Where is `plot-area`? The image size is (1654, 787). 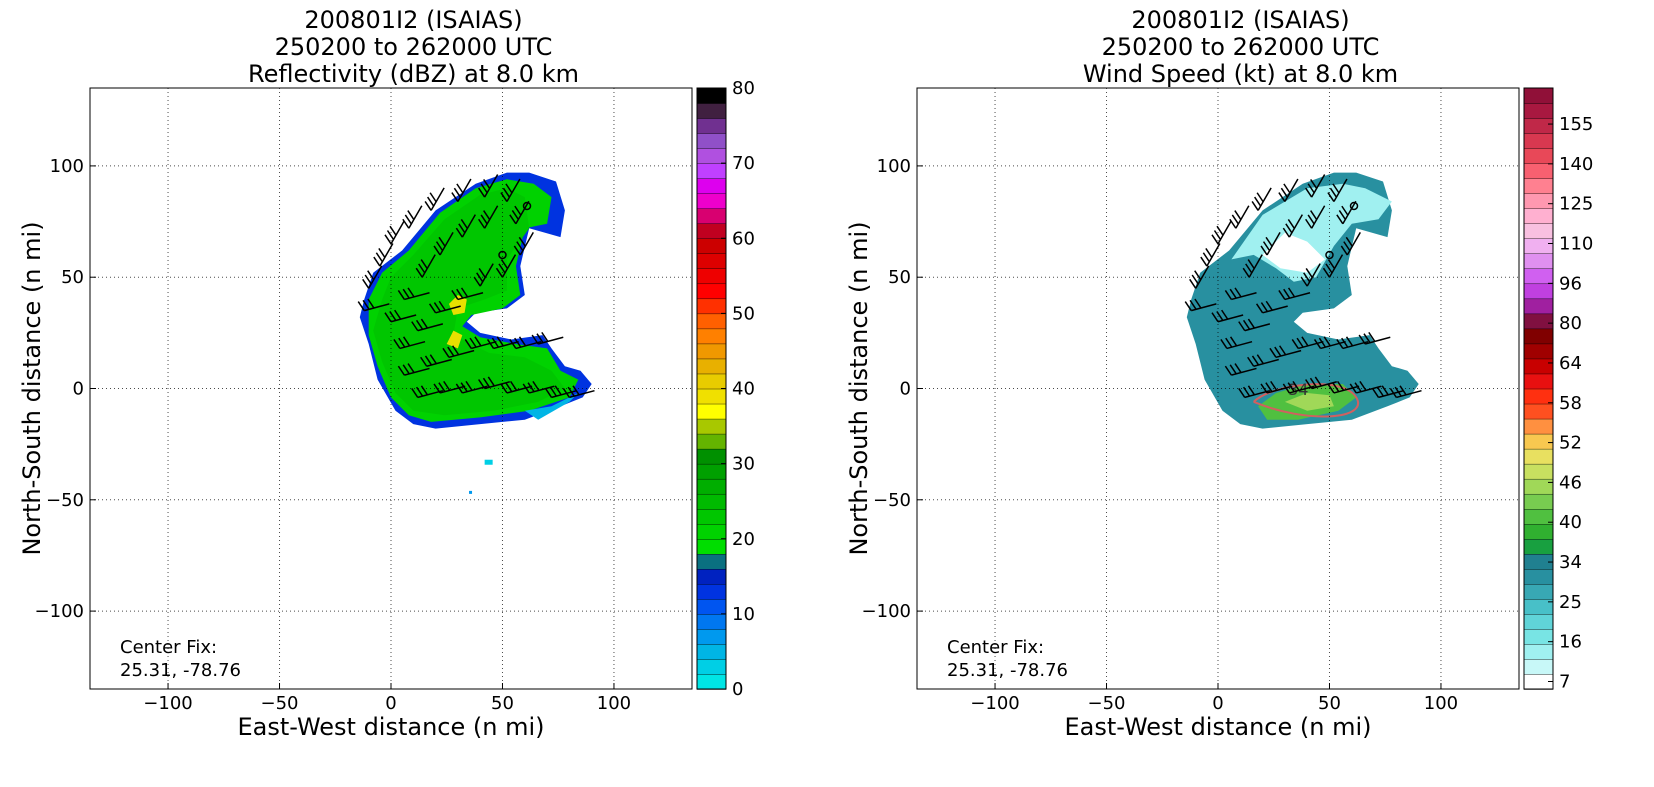
plot-area is located at coordinates (476, 333).